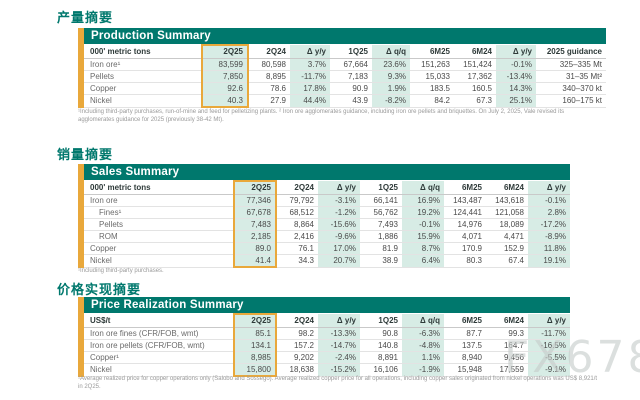 The height and width of the screenshot is (400, 640). I want to click on table-title-production: Production Summary, so click(345, 36).